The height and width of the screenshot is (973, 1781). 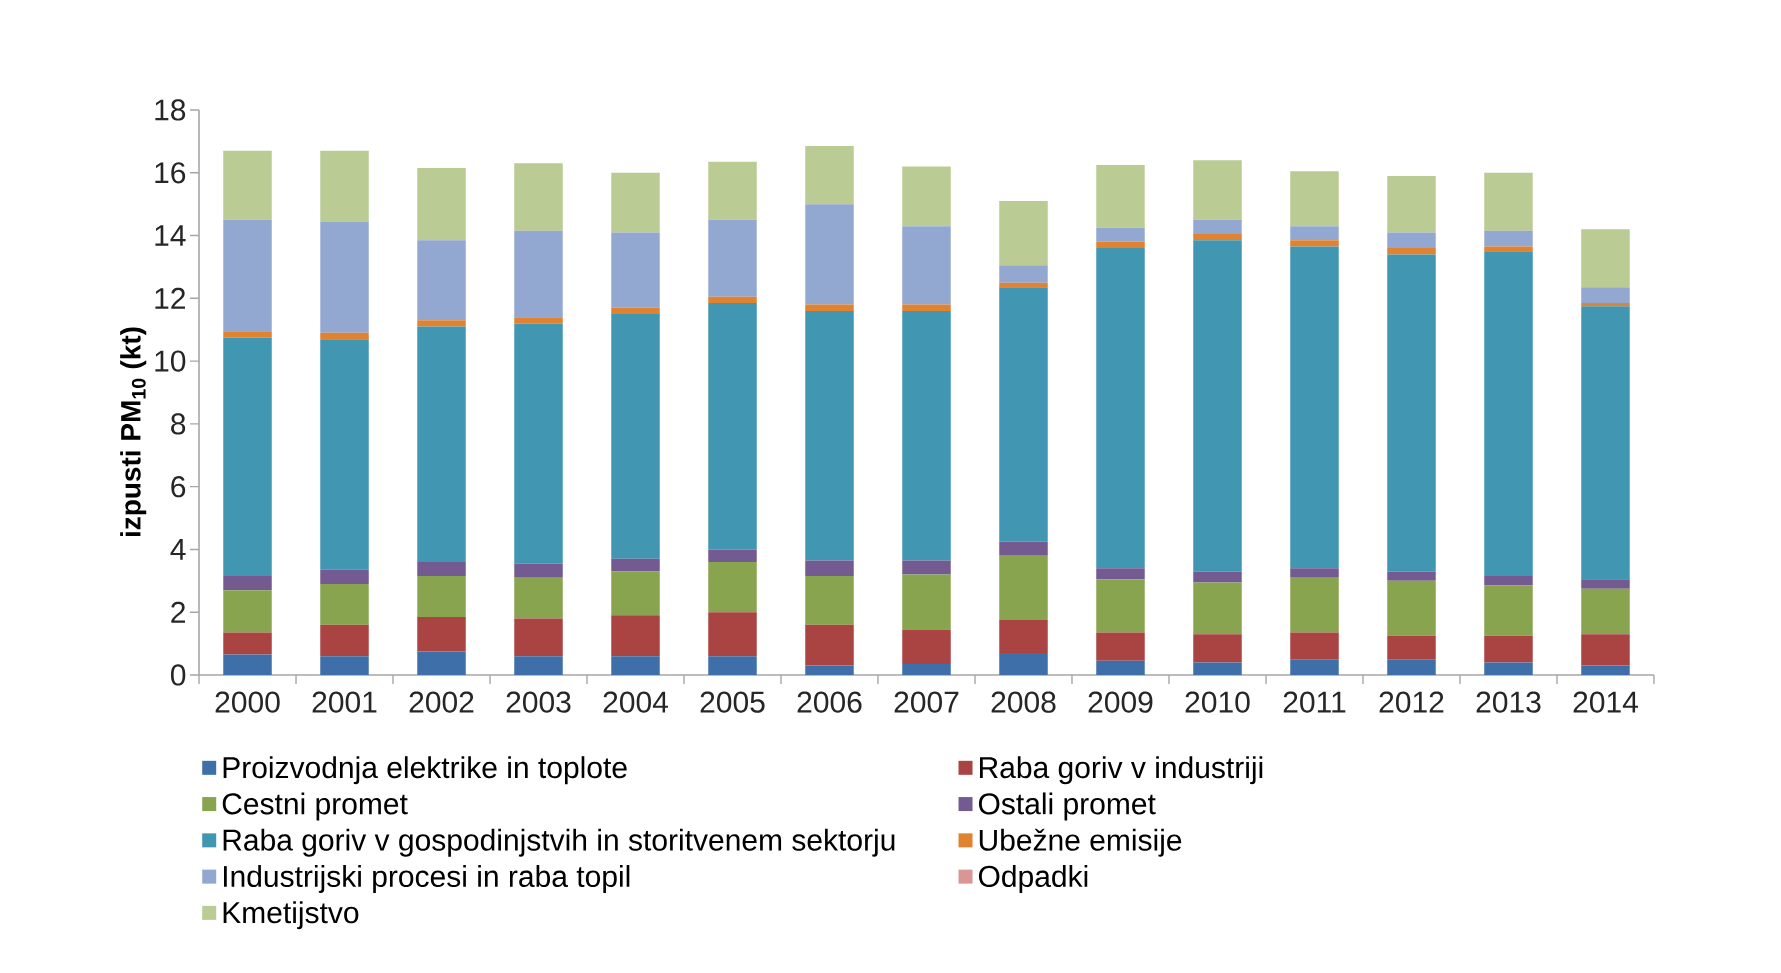 What do you see at coordinates (344, 702) in the screenshot?
I see `x-tick-label: 2001` at bounding box center [344, 702].